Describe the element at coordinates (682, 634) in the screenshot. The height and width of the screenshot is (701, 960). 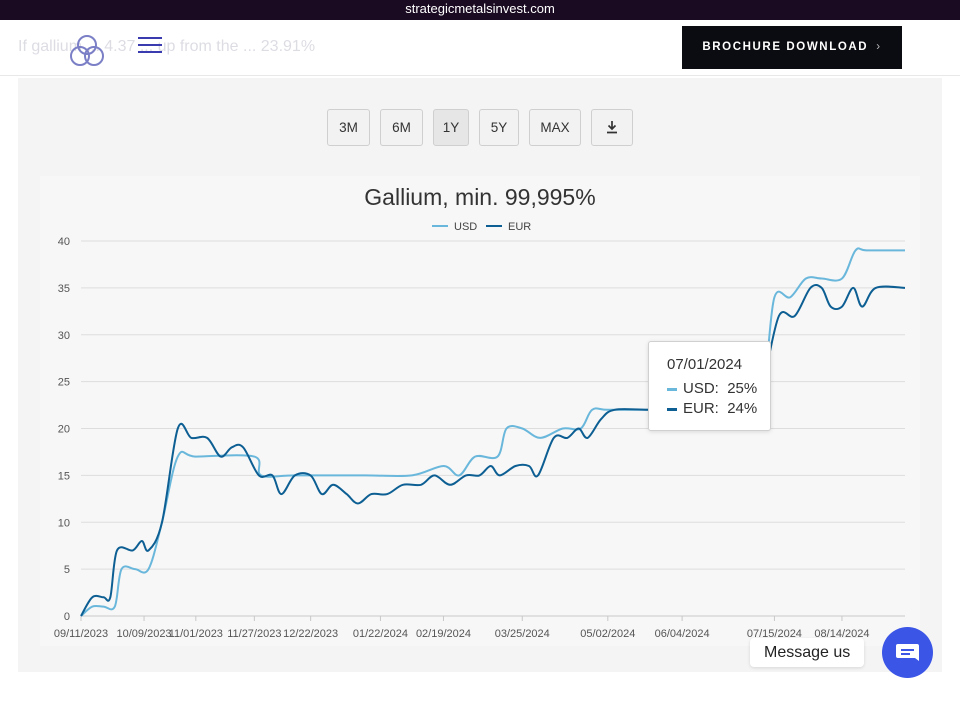
I see `x-tick-label: 06/04/2024` at that location.